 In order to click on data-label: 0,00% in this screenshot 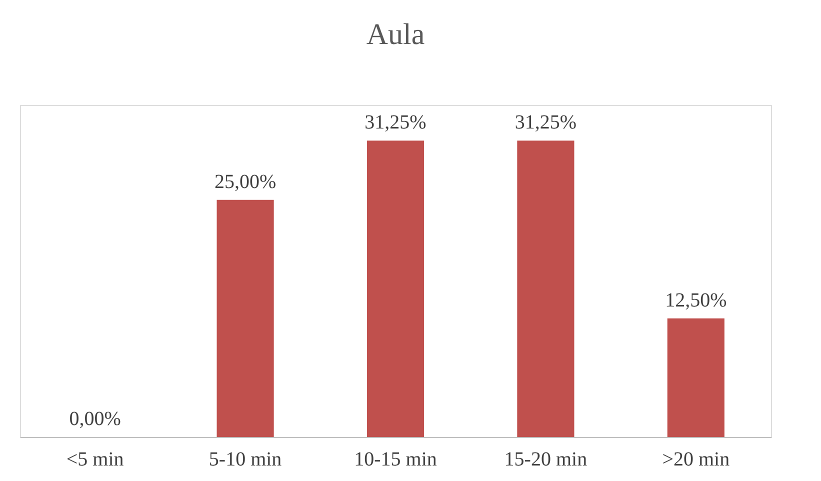, I will do `click(95, 419)`.